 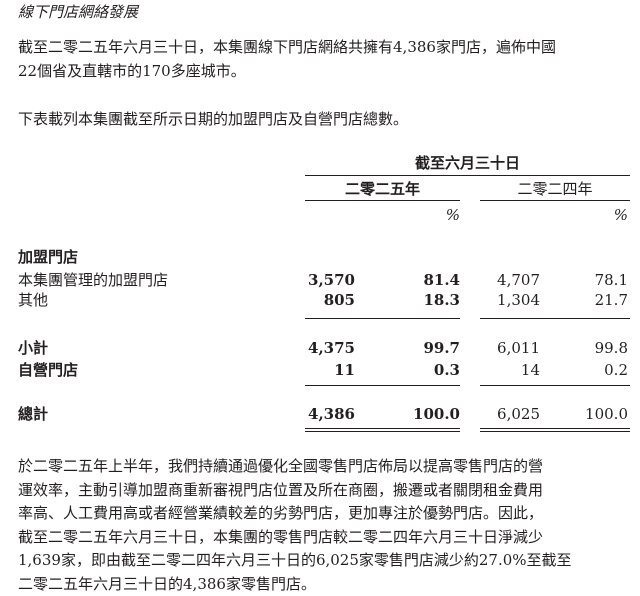 What do you see at coordinates (446, 370) in the screenshot?
I see `cell: 0.3` at bounding box center [446, 370].